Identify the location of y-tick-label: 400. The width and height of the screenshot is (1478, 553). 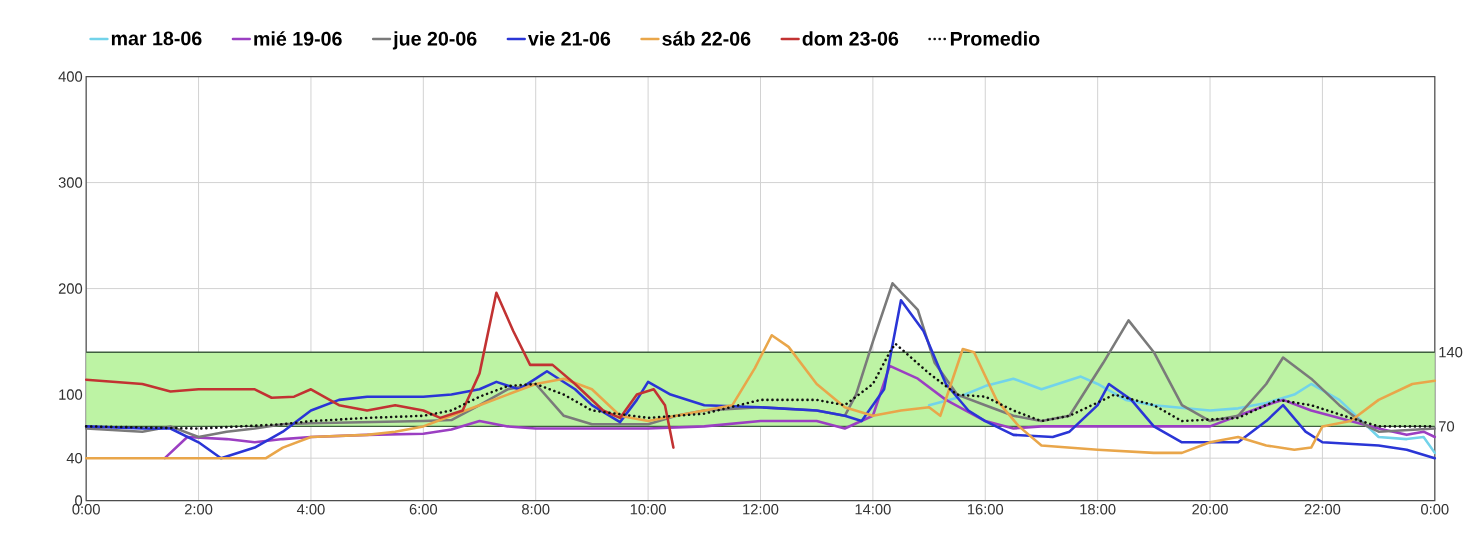
(70, 76).